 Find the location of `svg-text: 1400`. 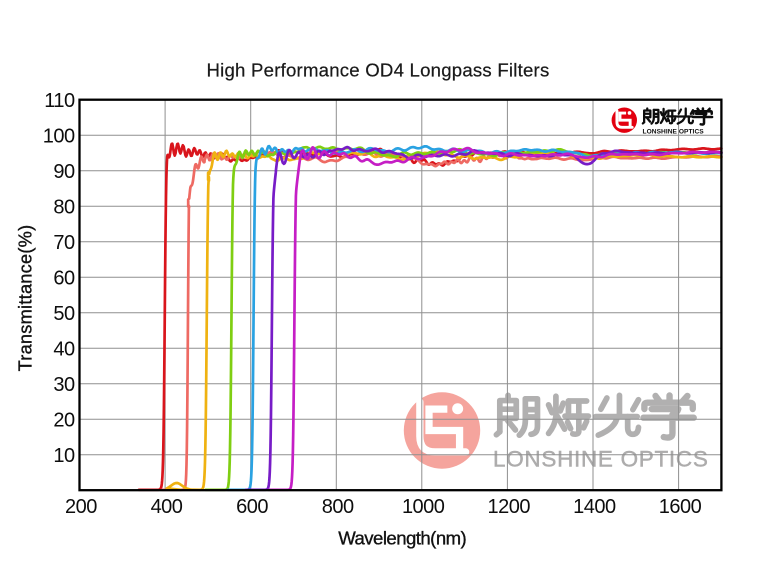

svg-text: 1400 is located at coordinates (594, 507).